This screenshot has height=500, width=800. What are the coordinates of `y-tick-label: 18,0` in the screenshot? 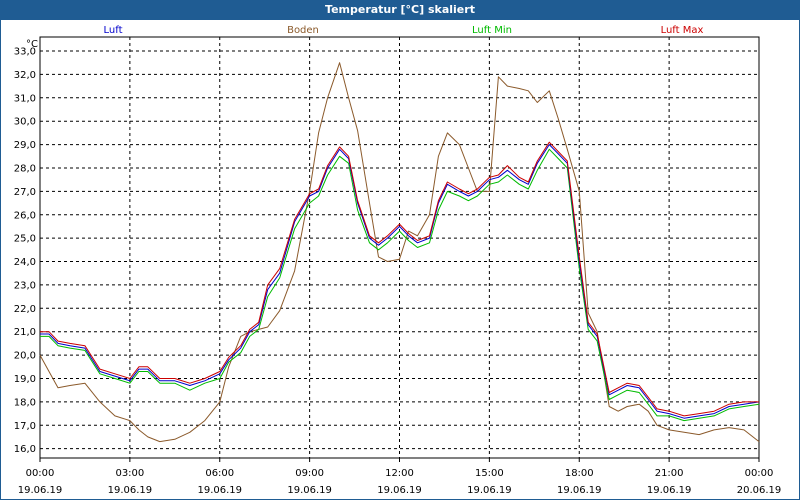 It's located at (25, 402).